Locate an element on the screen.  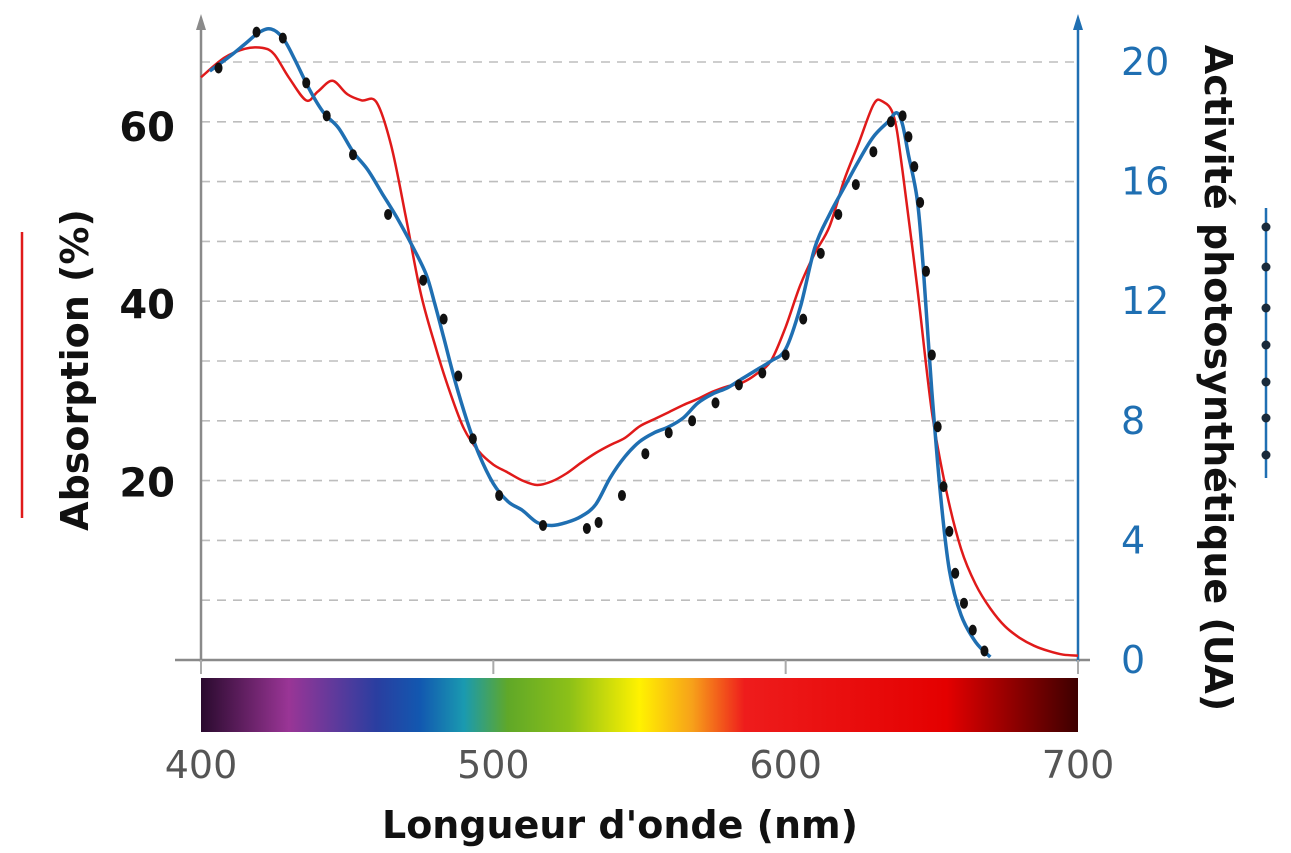
left-y-tick-label: 40 is located at coordinates (147, 306).